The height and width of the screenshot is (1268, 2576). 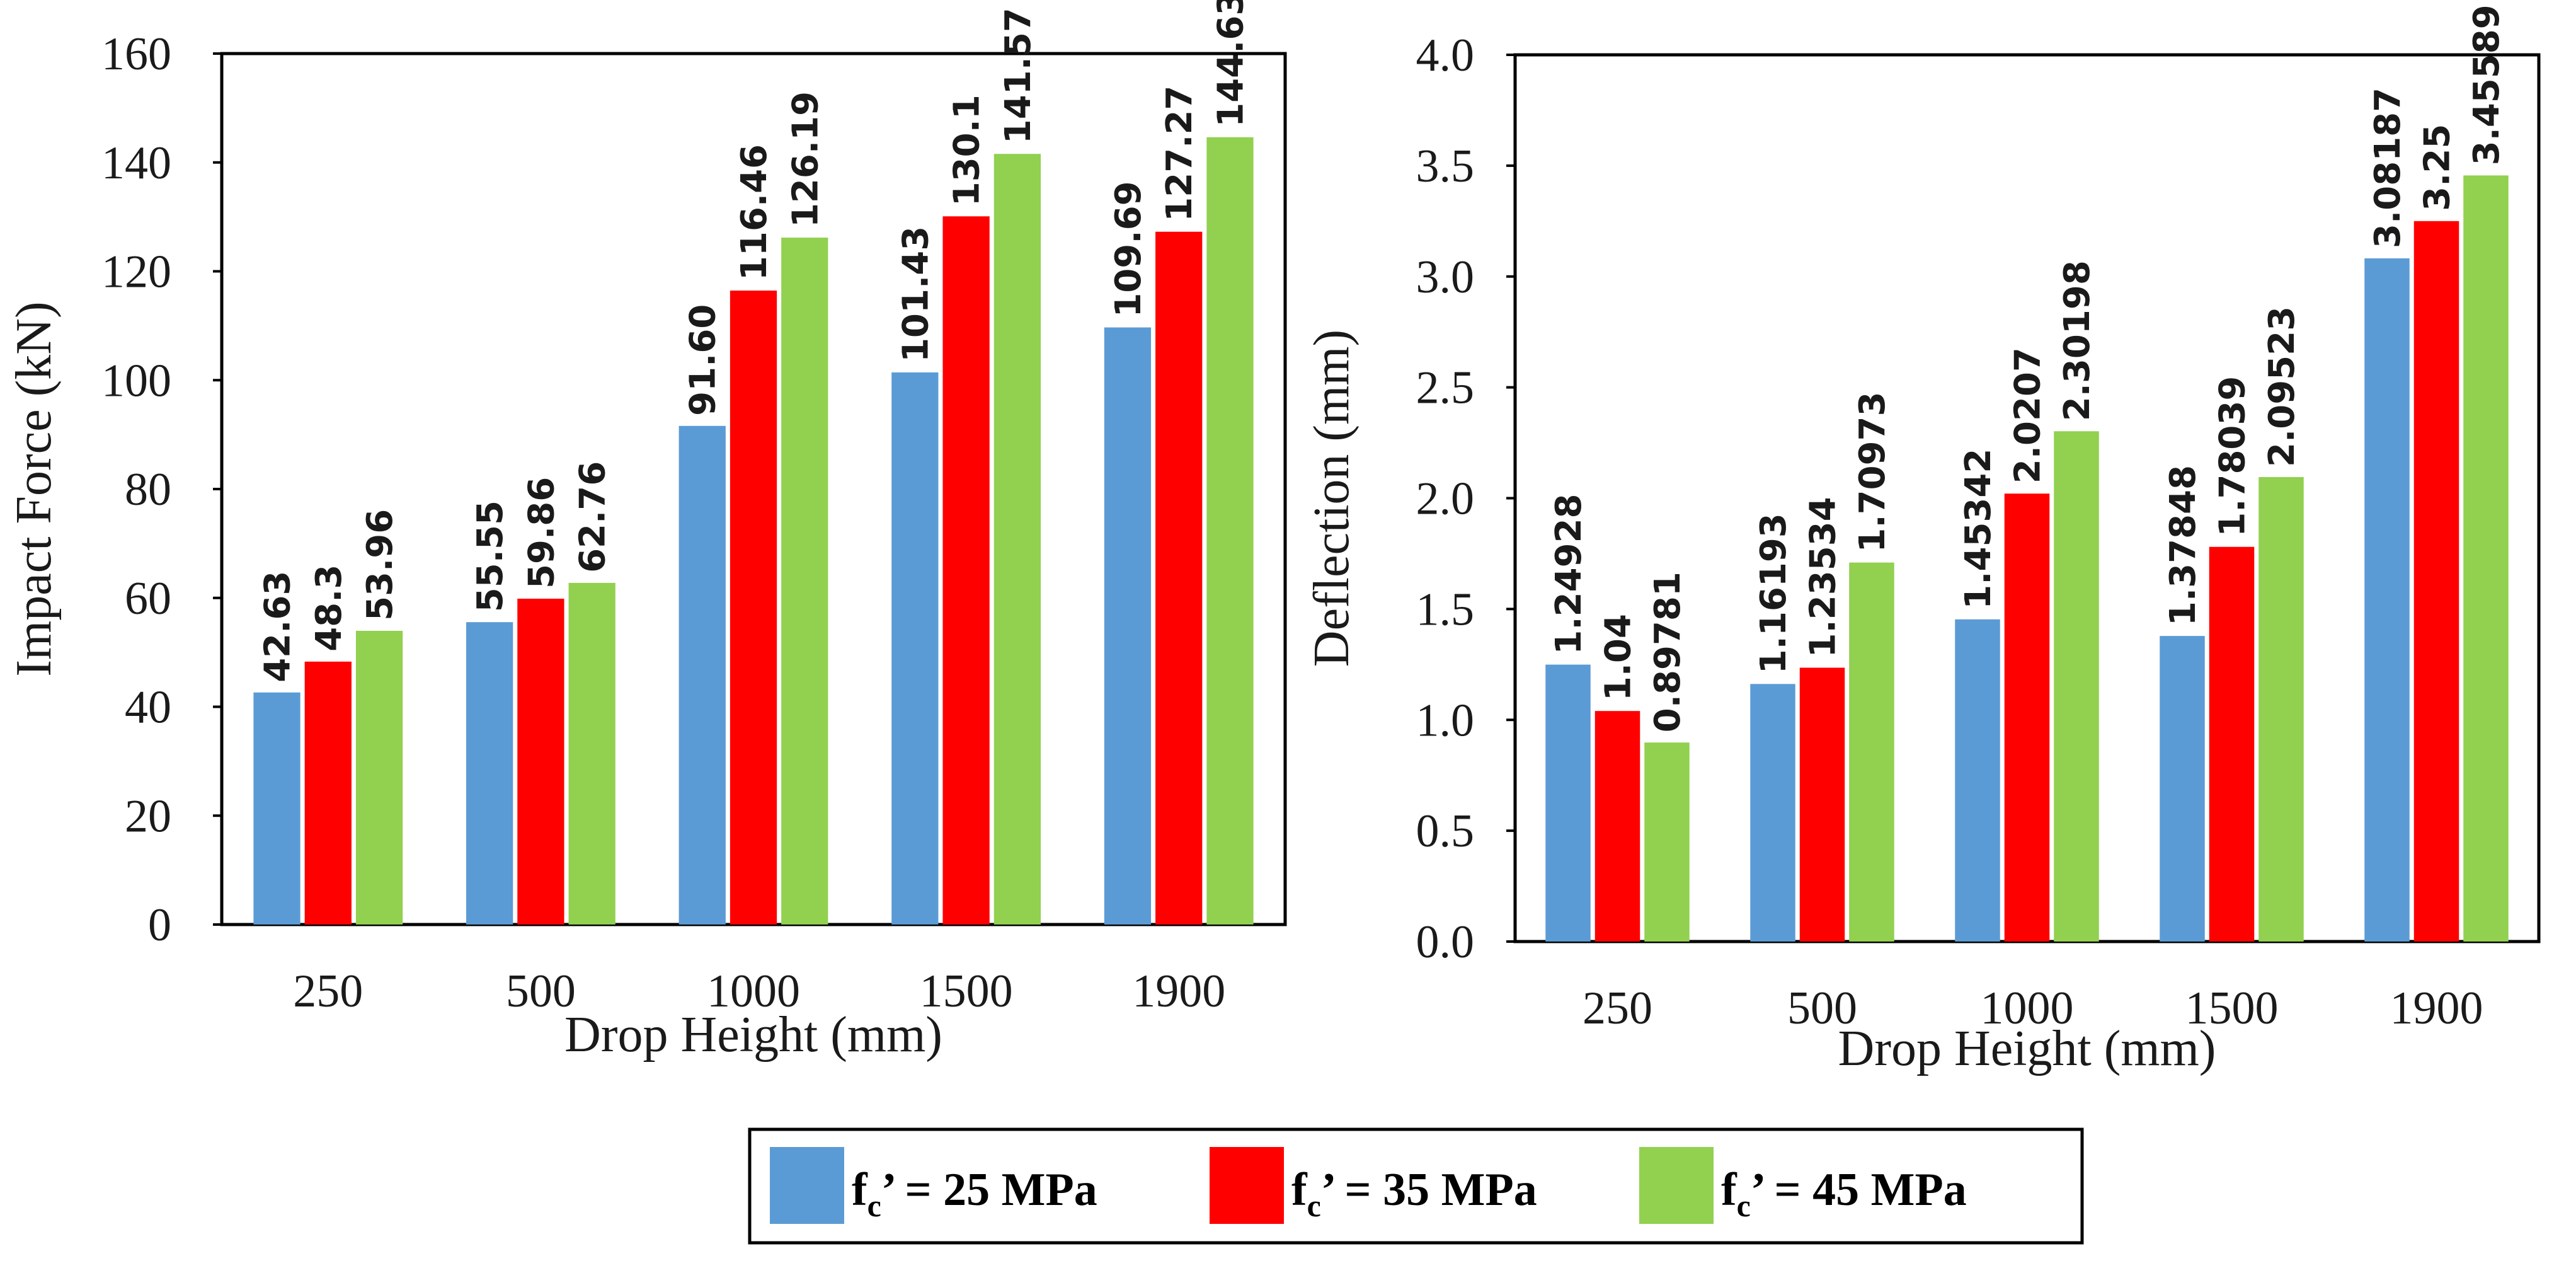 What do you see at coordinates (753, 991) in the screenshot?
I see `force-x-tick-label: 1000` at bounding box center [753, 991].